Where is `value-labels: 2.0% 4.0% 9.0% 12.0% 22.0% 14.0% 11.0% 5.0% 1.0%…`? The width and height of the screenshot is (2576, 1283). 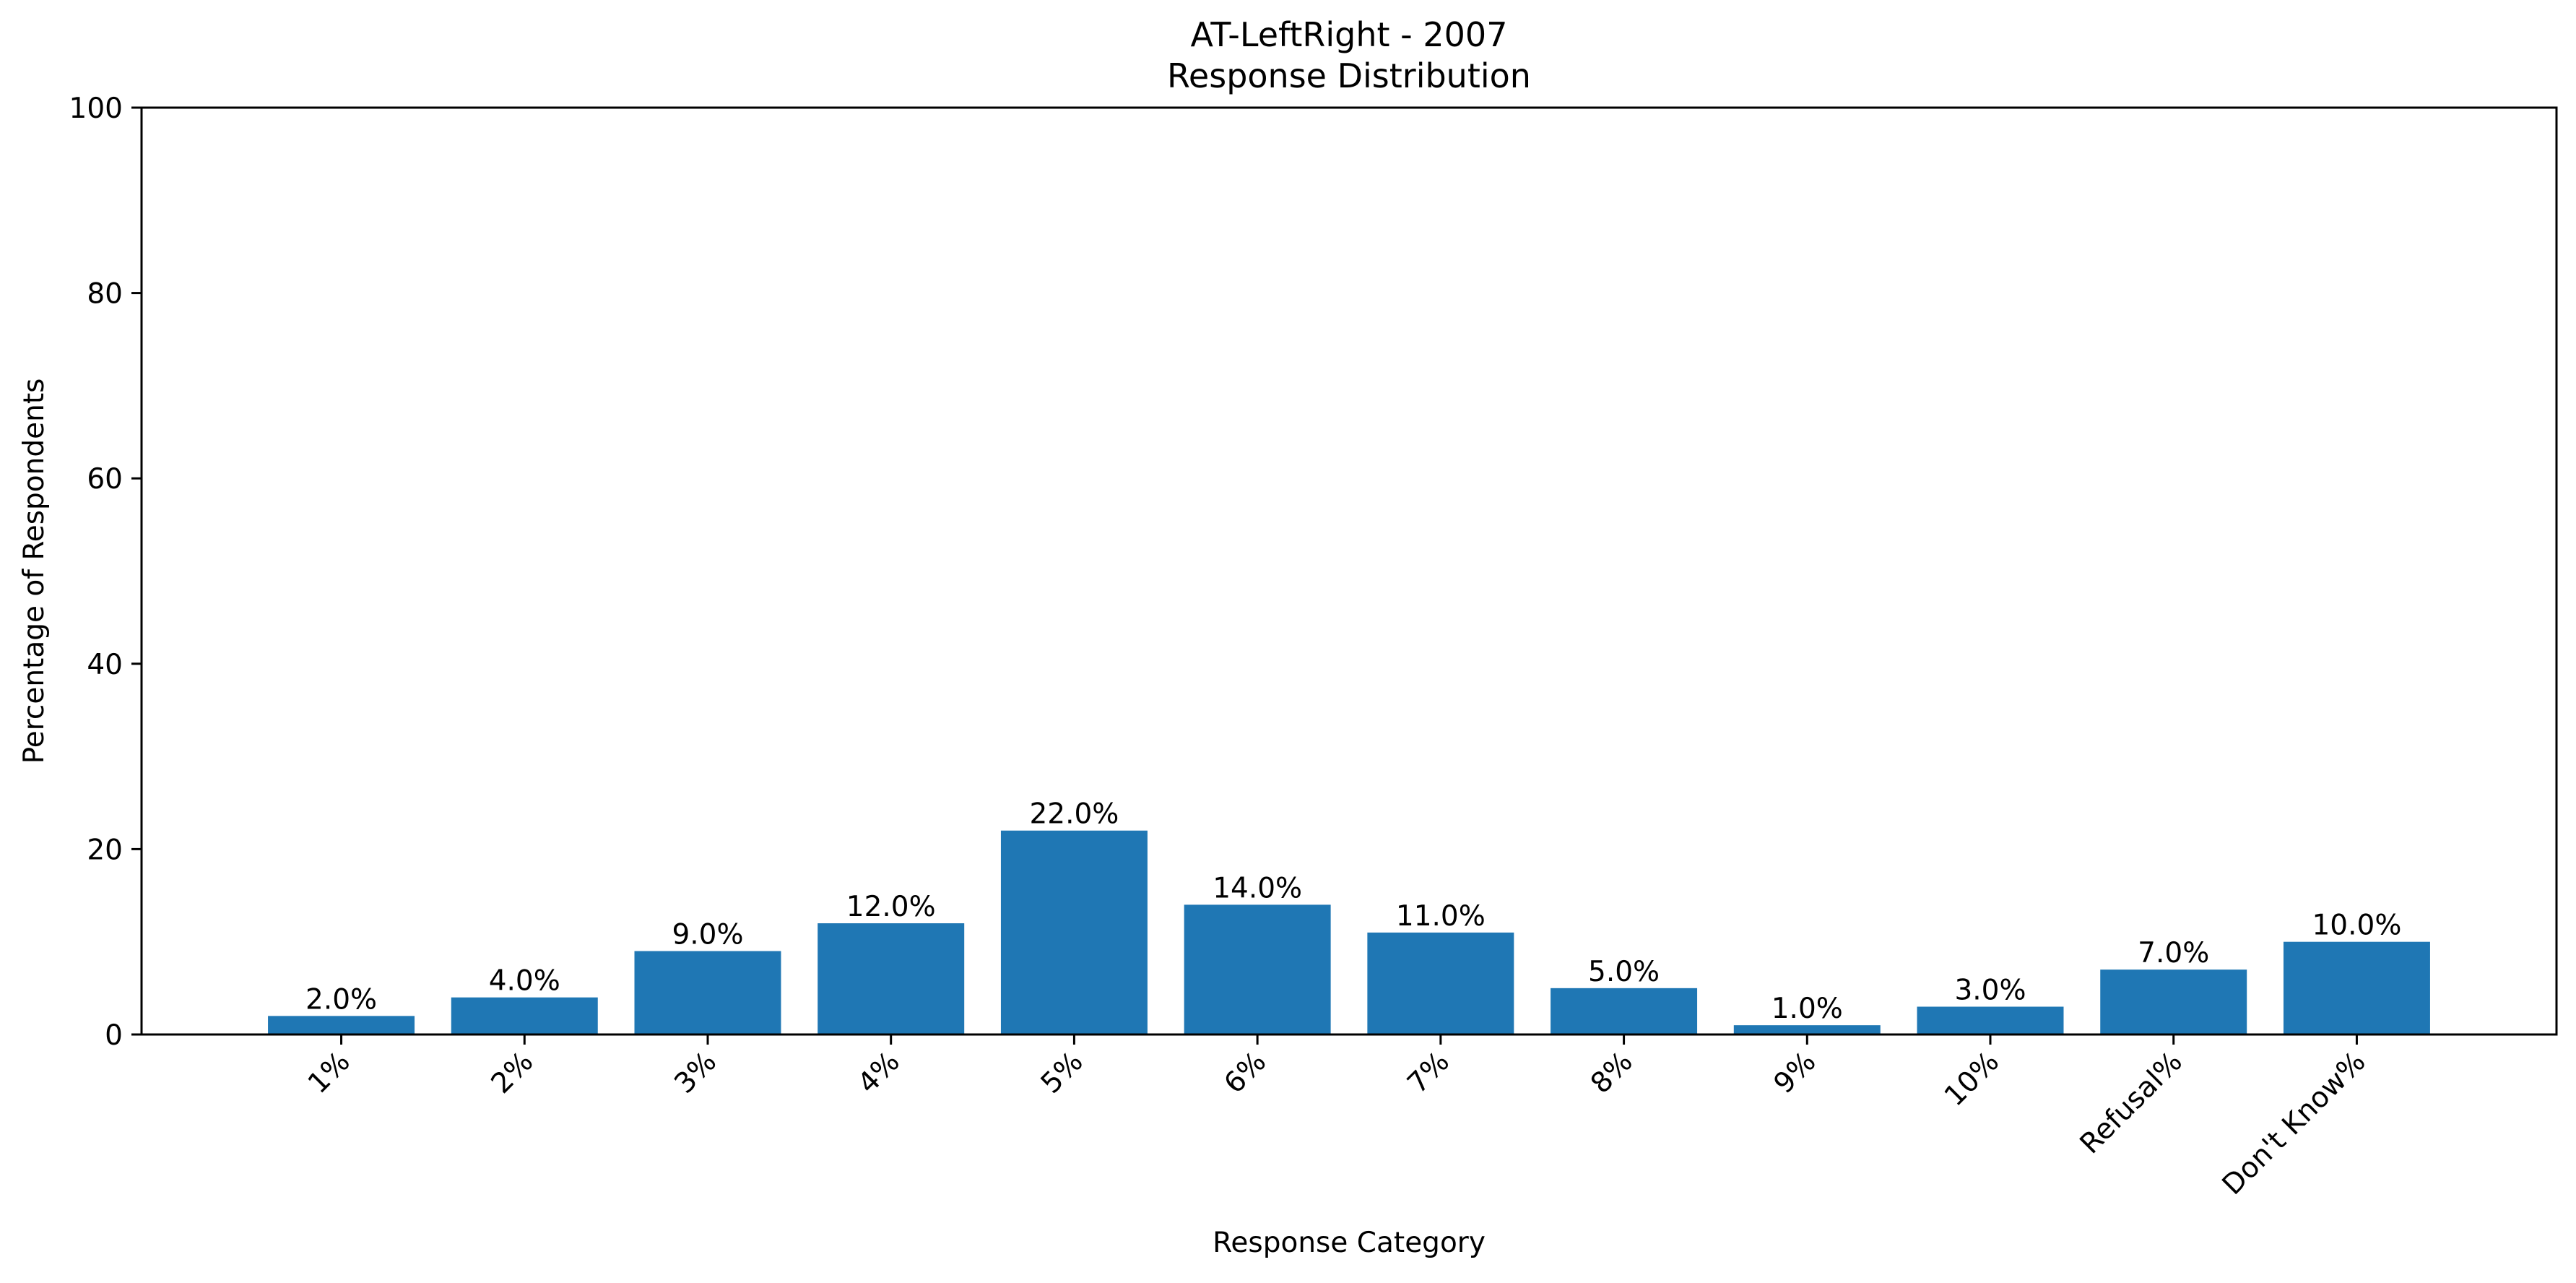 value-labels: 2.0% 4.0% 9.0% 12.0% 22.0% 14.0% 11.0% 5.0% 1.0%… is located at coordinates (1353, 911).